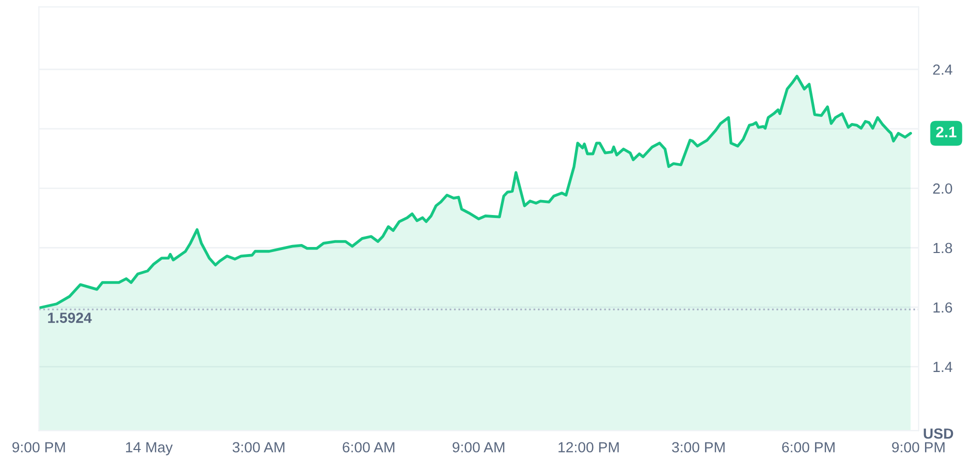 The height and width of the screenshot is (463, 972). I want to click on x-tick-label: 3:00 AM, so click(258, 447).